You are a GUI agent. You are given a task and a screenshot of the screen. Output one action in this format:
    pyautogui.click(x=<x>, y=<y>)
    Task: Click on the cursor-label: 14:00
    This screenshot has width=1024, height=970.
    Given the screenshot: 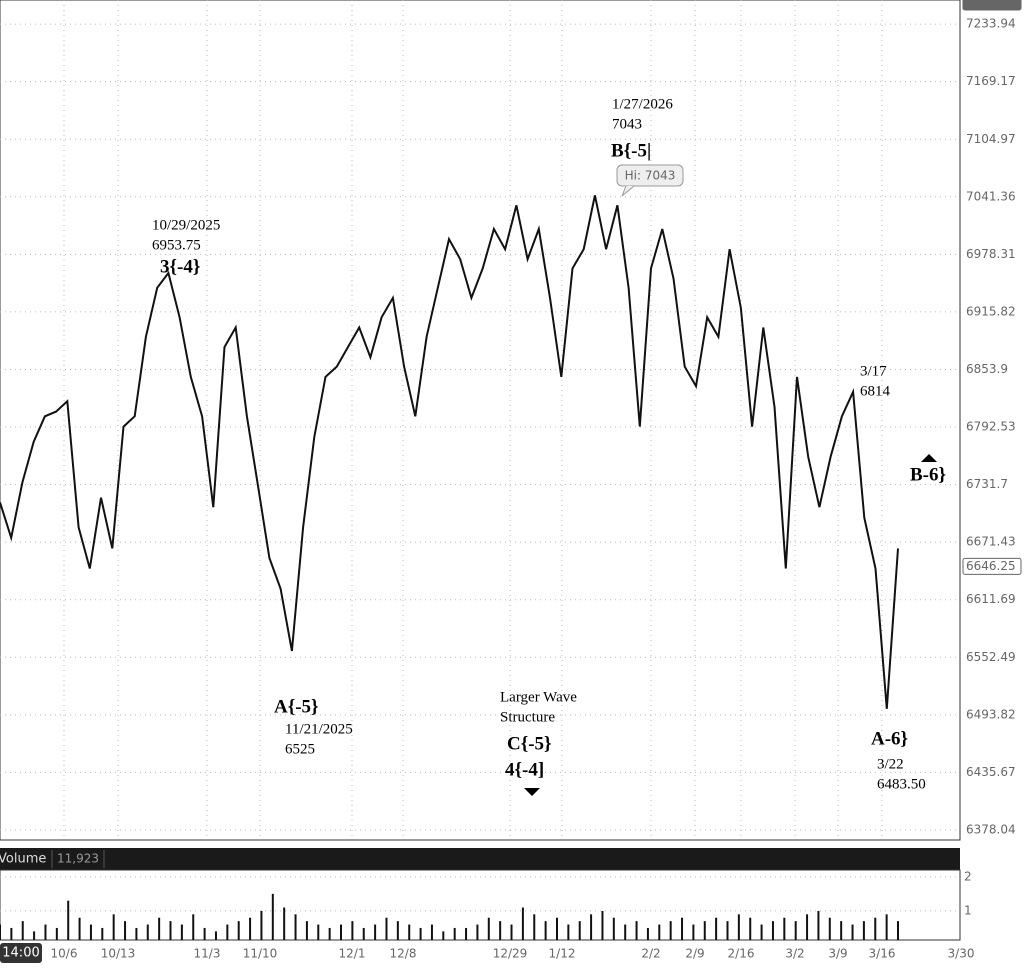 What is the action you would take?
    pyautogui.click(x=20, y=953)
    